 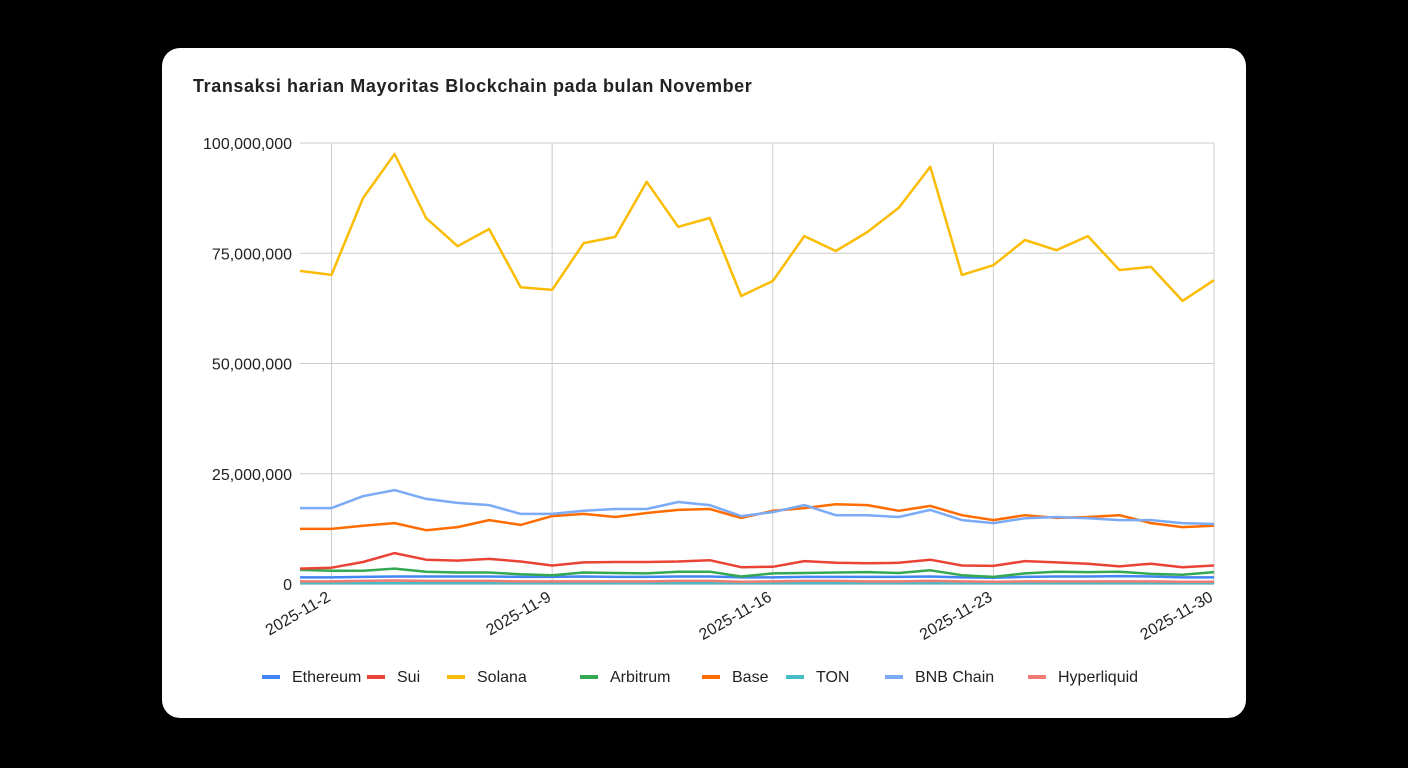 I want to click on series-line-sui, so click(x=757, y=560).